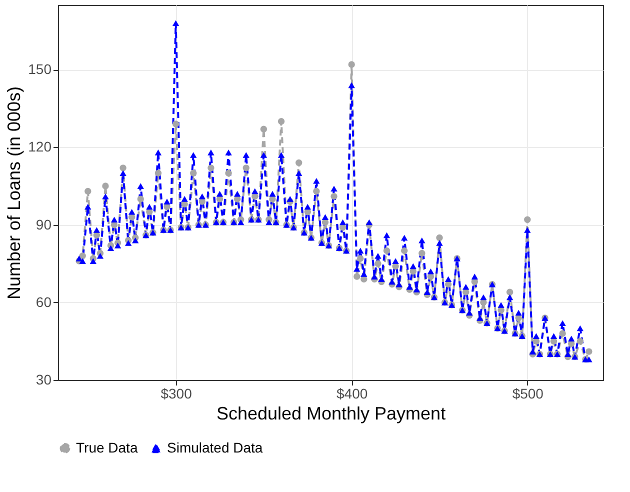  I want to click on y-tick-label: 120, so click(40, 146).